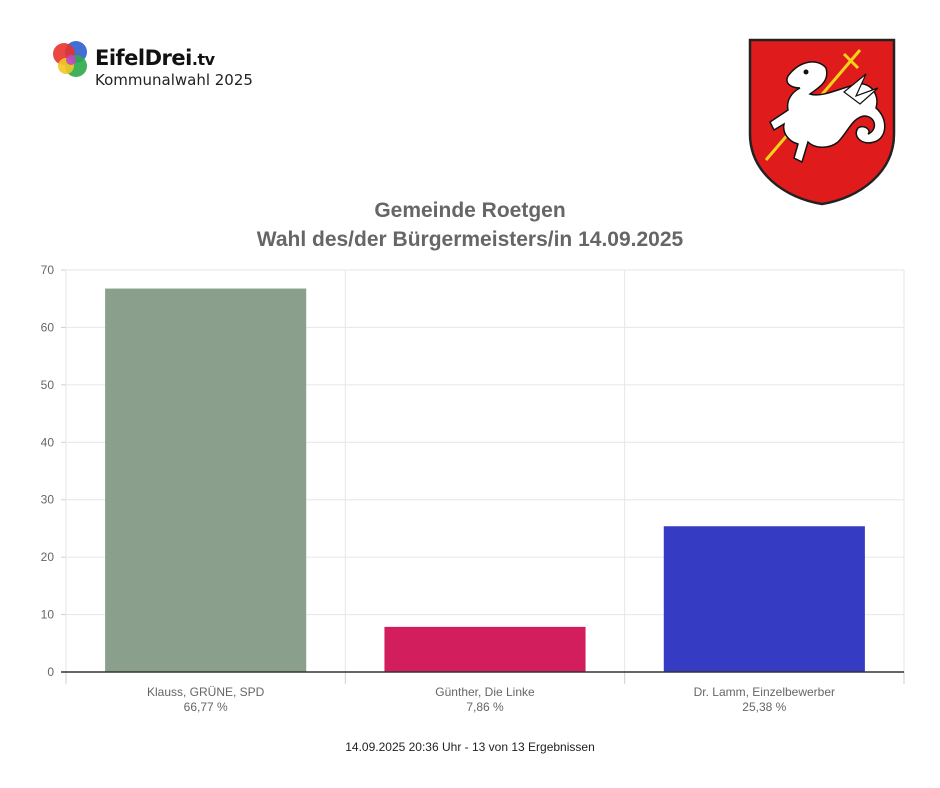 The width and height of the screenshot is (940, 788). What do you see at coordinates (70, 59) in the screenshot?
I see `logo-circles-icon` at bounding box center [70, 59].